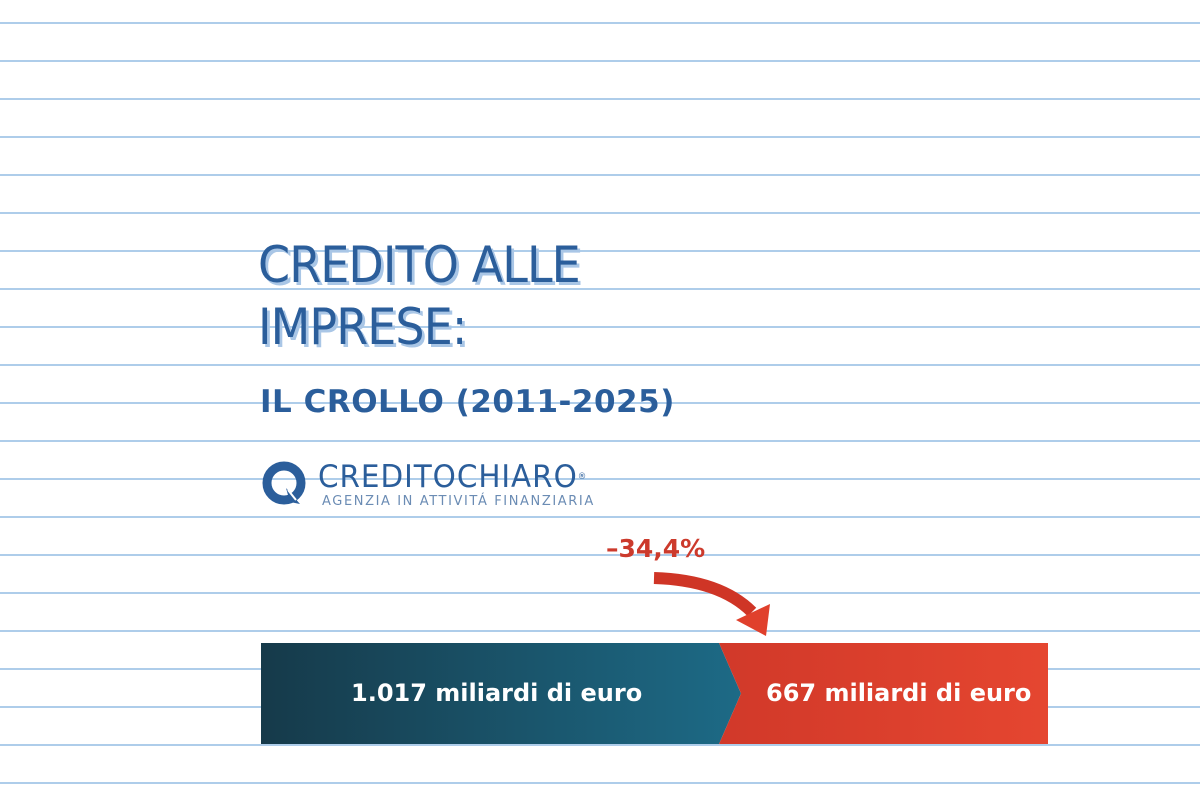 The width and height of the screenshot is (1200, 800). Describe the element at coordinates (899, 693) in the screenshot. I see `value-2025: 667 miliardi di euro` at that location.